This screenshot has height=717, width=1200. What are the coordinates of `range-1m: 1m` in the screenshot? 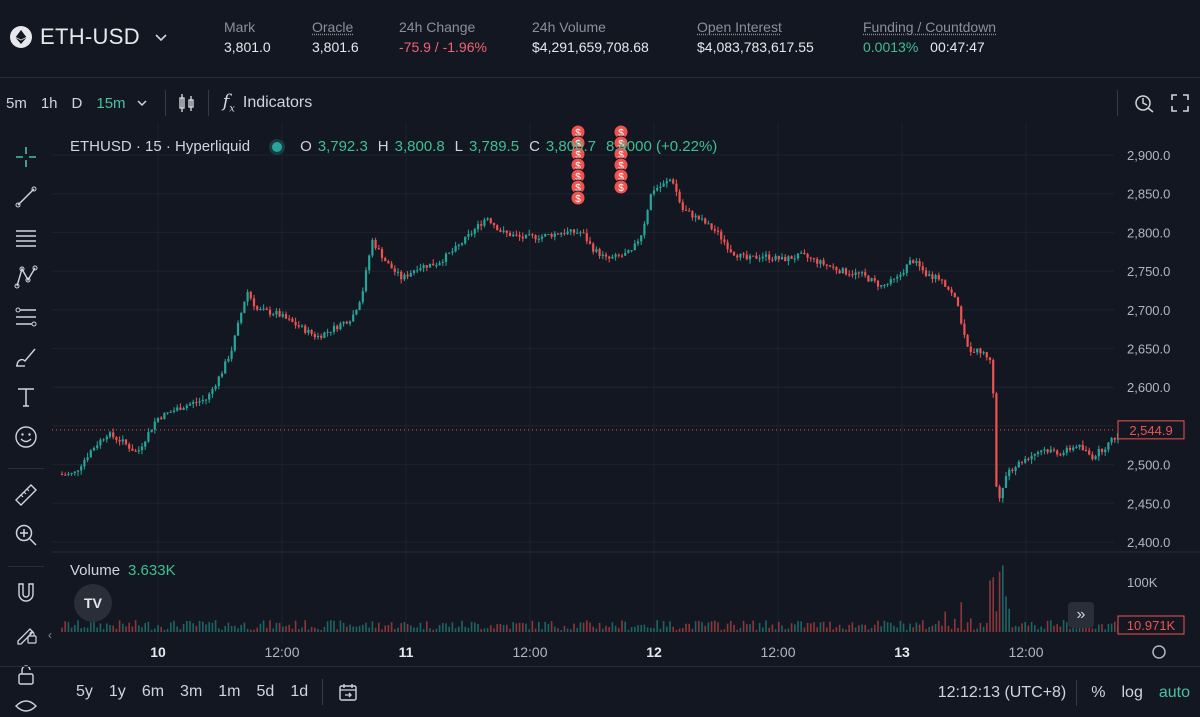 It's located at (229, 691).